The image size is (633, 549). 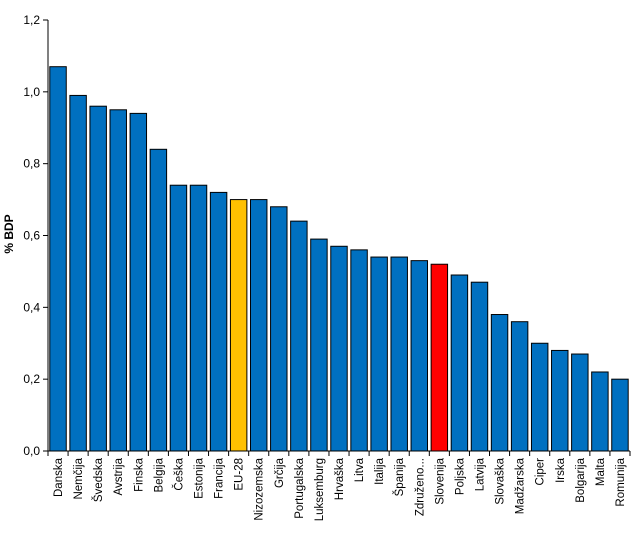 What do you see at coordinates (539, 397) in the screenshot?
I see `bar-ciper` at bounding box center [539, 397].